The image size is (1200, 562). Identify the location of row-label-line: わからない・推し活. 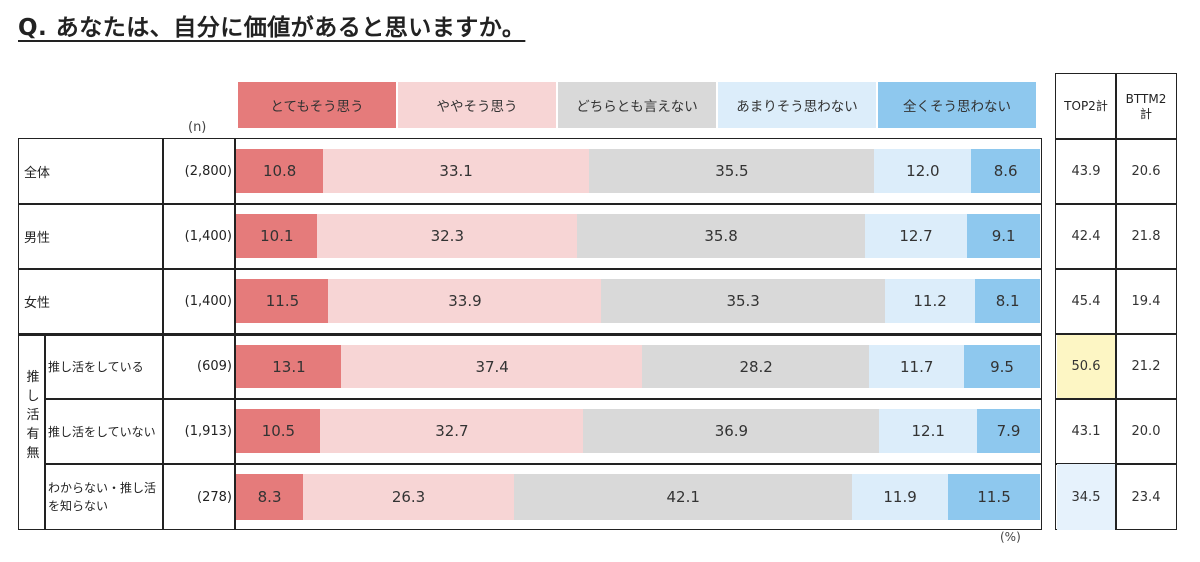
(102, 488).